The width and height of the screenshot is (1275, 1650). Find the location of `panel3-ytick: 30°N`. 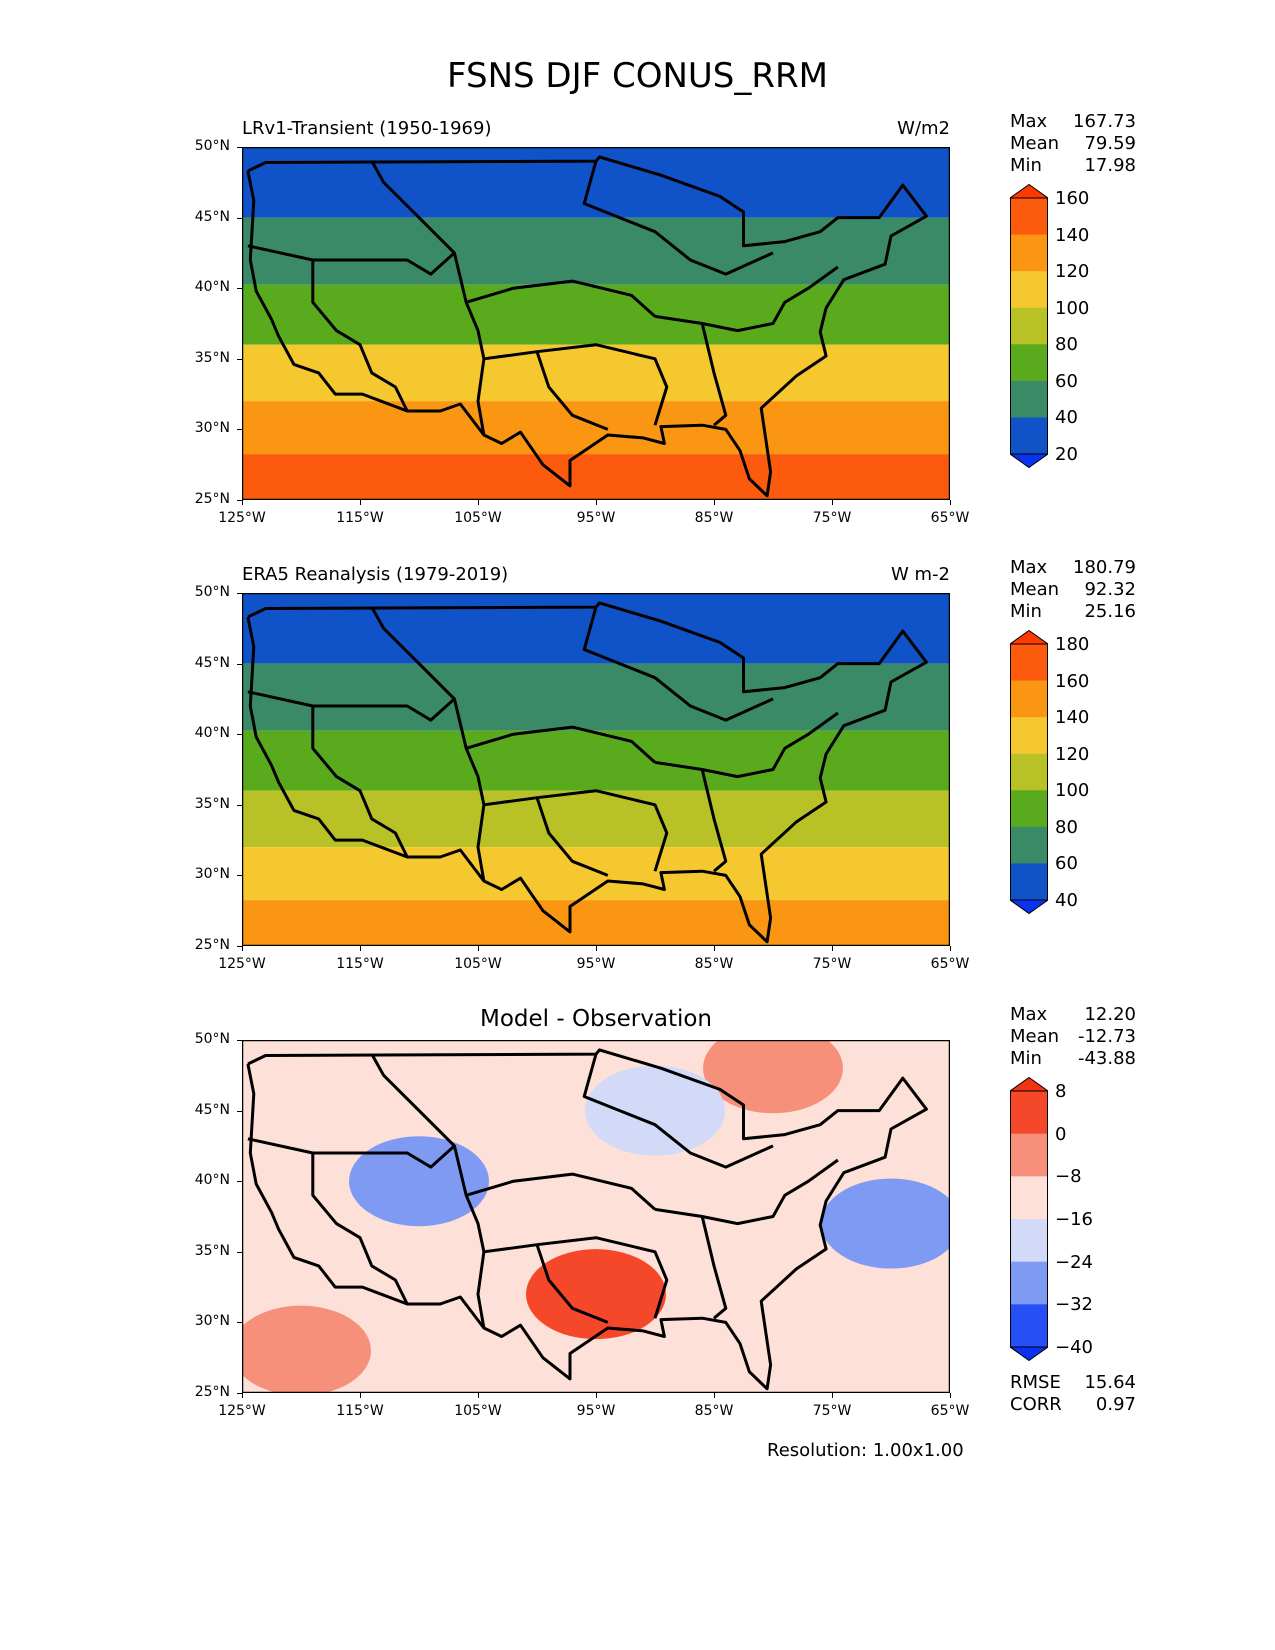

panel3-ytick: 30°N is located at coordinates (212, 1321).